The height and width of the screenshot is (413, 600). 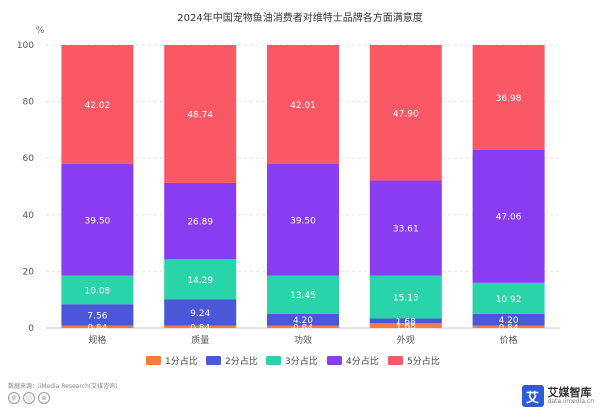 I want to click on copyright-icon: ©, so click(x=14, y=398).